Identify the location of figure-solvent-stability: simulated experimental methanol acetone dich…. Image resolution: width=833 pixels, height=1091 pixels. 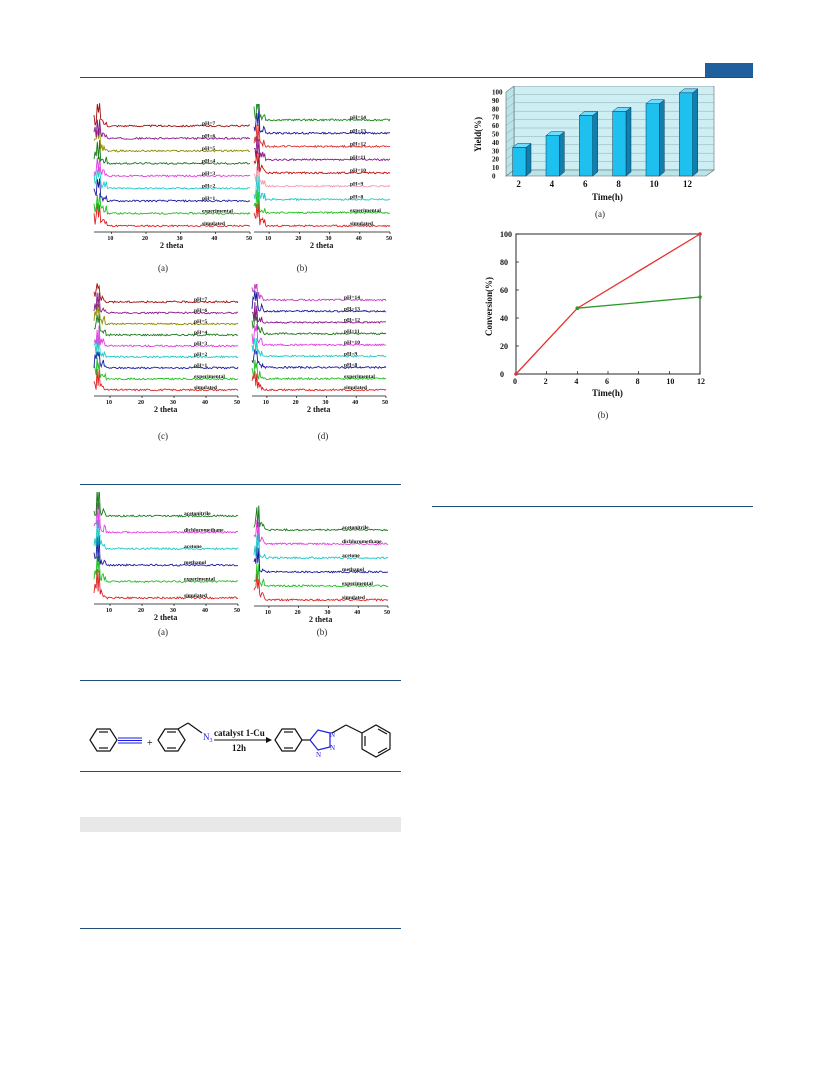
(245, 563).